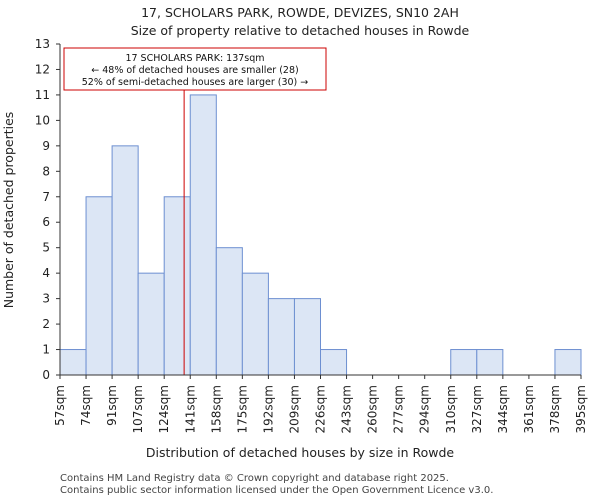 The width and height of the screenshot is (600, 500). What do you see at coordinates (529, 409) in the screenshot?
I see `x-tick-label-361sqm: 361sqm` at bounding box center [529, 409].